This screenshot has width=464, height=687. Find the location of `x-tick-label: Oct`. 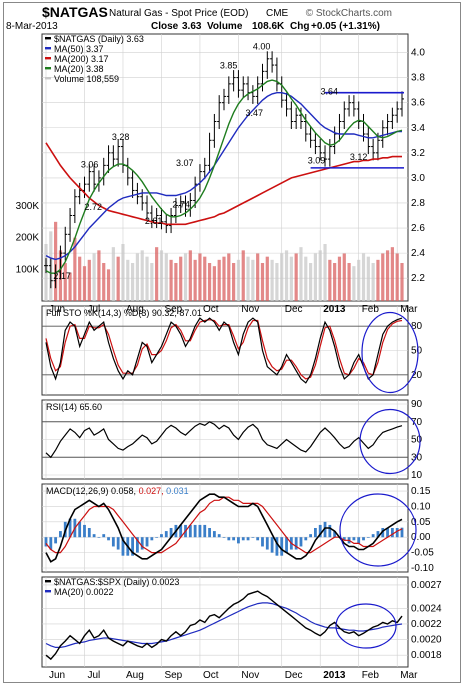

x-tick-label: Oct is located at coordinates (211, 675).